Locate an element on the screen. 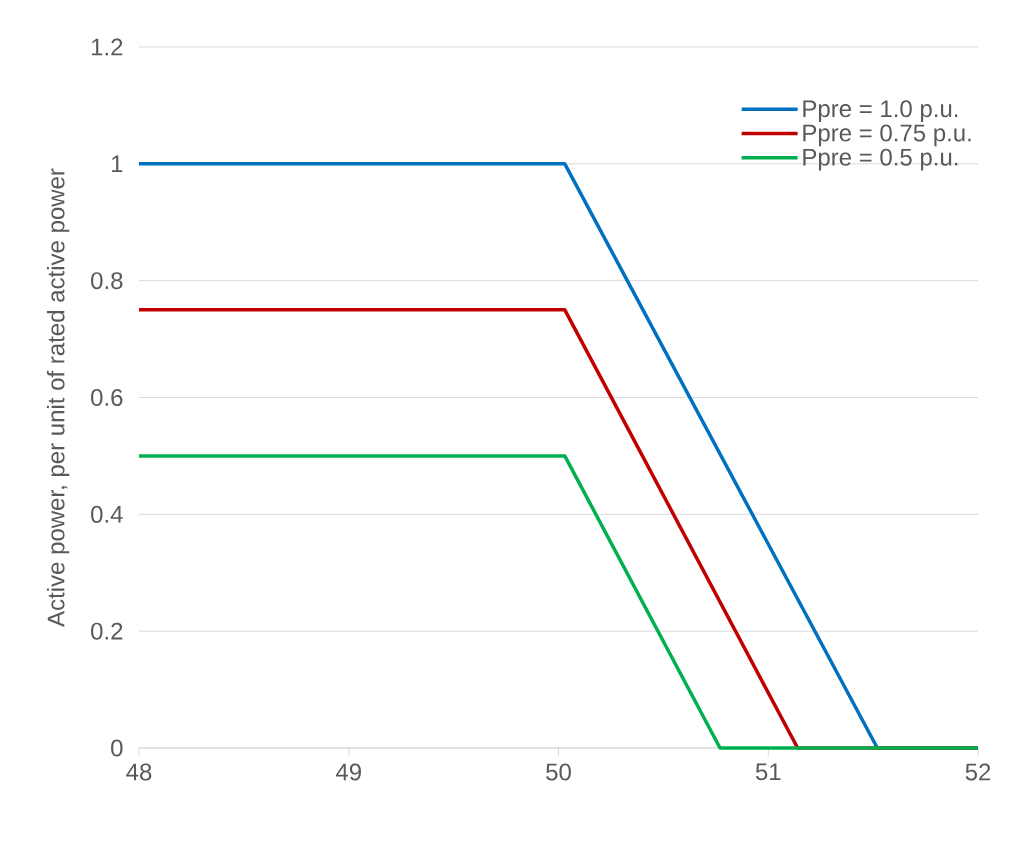 The width and height of the screenshot is (1036, 856). x-tick-label: 49 is located at coordinates (348, 772).